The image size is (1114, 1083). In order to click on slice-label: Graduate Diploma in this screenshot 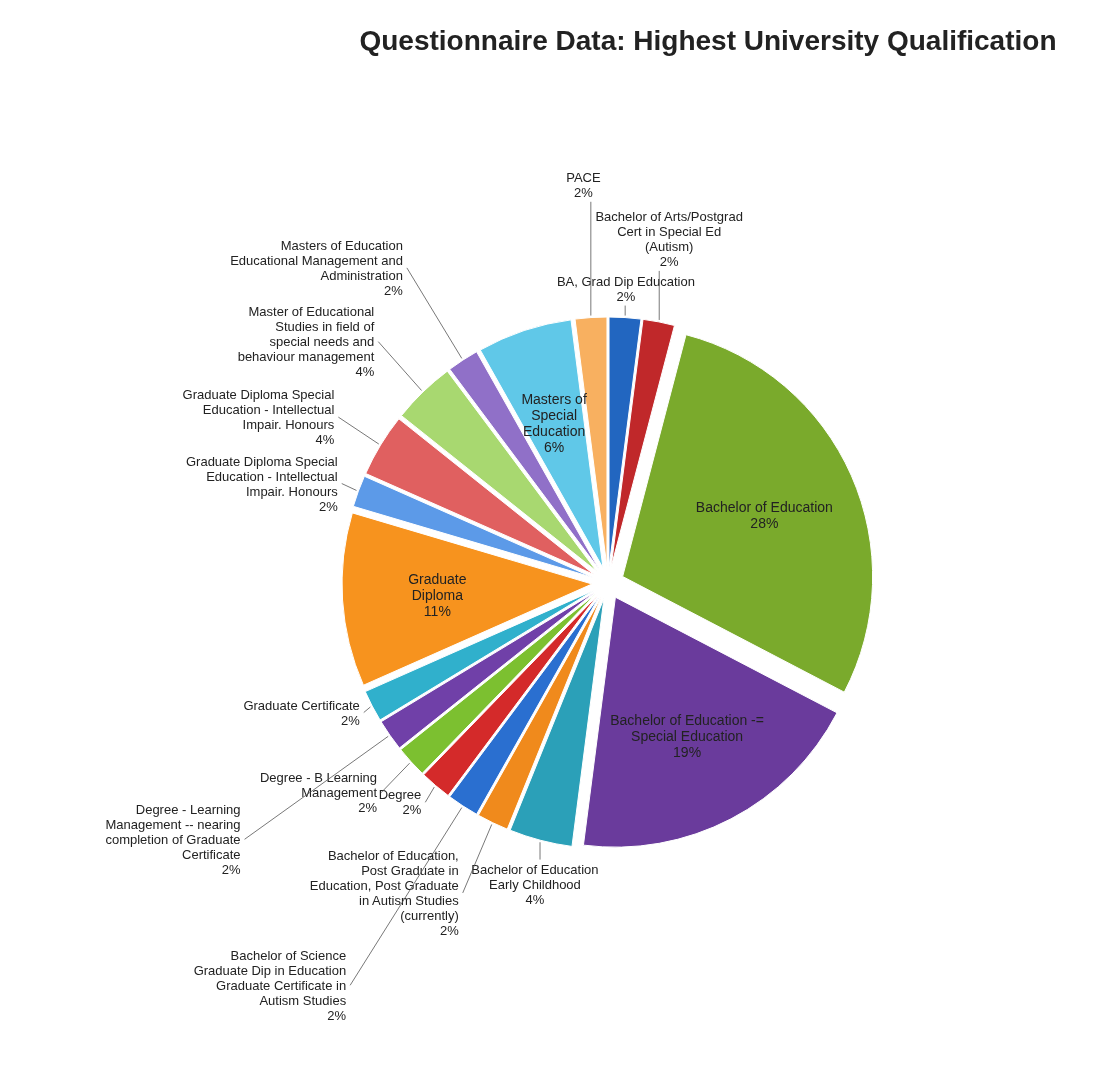, I will do `click(437, 587)`.